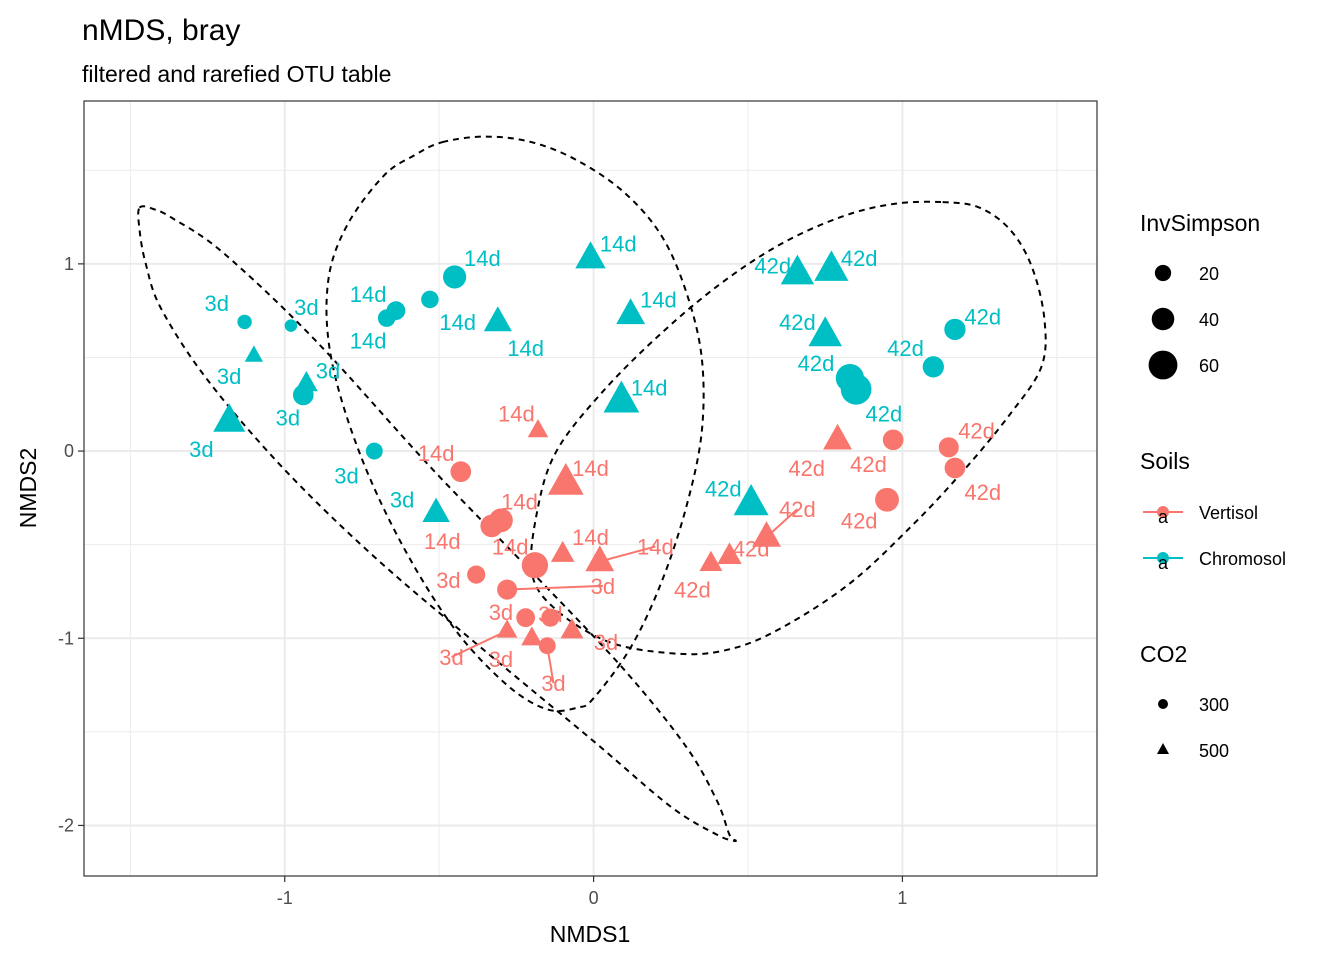 The image size is (1344, 960). Describe the element at coordinates (1163, 726) in the screenshot. I see `legend-co2-keys` at that location.